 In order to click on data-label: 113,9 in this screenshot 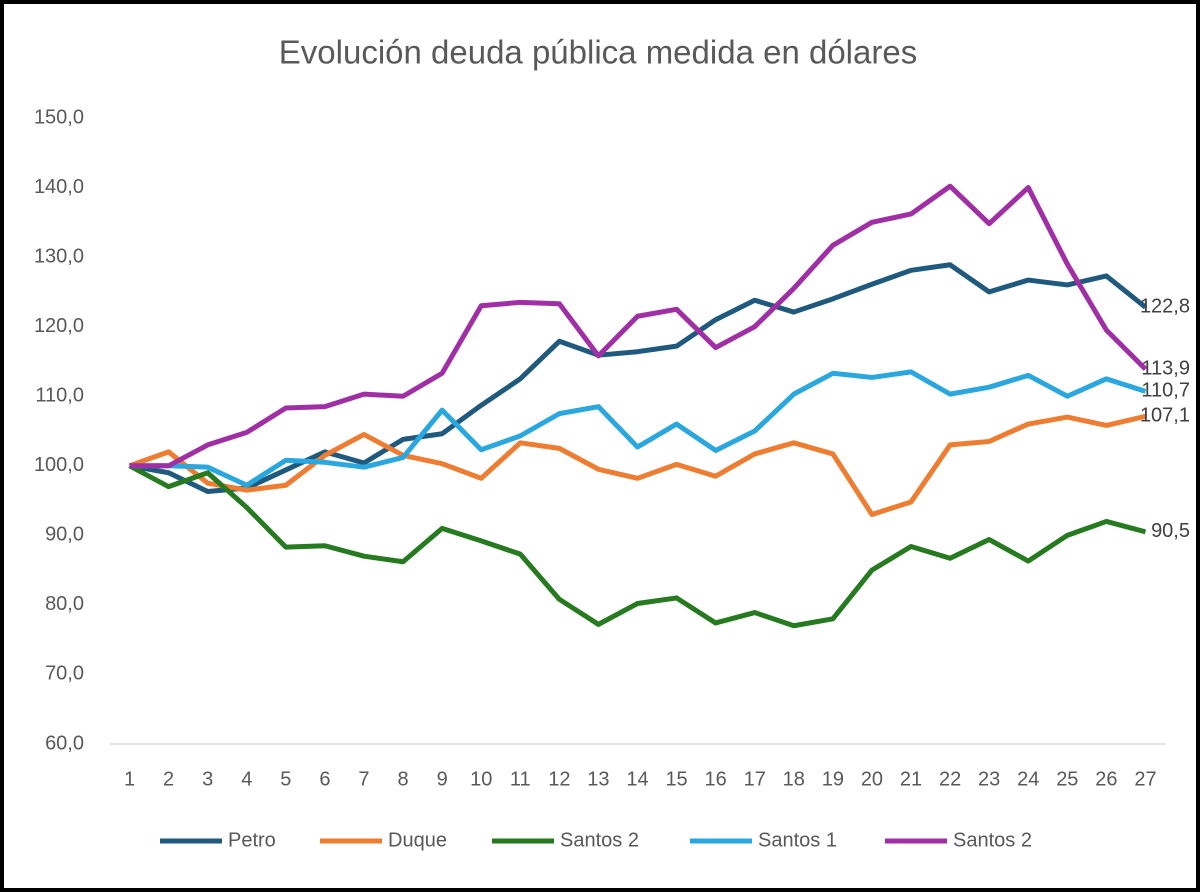, I will do `click(1165, 368)`.